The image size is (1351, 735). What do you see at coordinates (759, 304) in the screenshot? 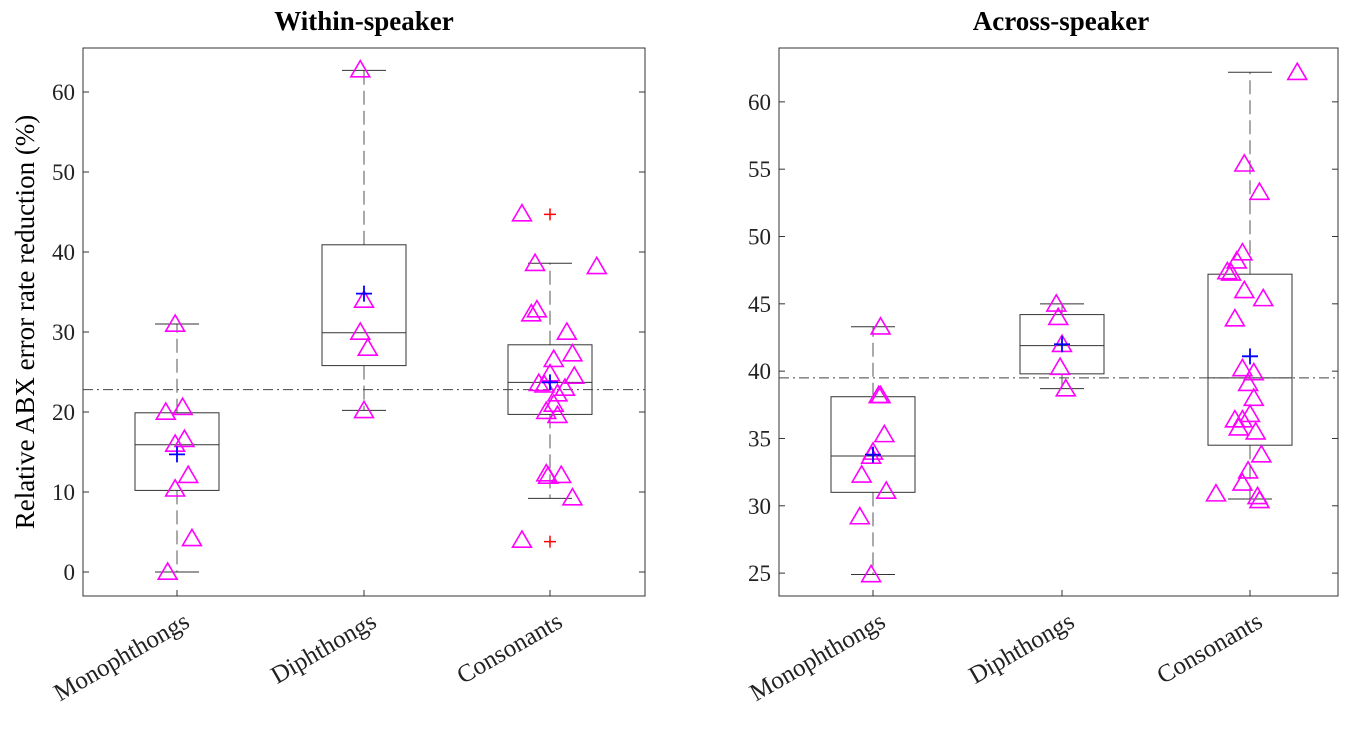
I see `y-tick-label: 45` at bounding box center [759, 304].